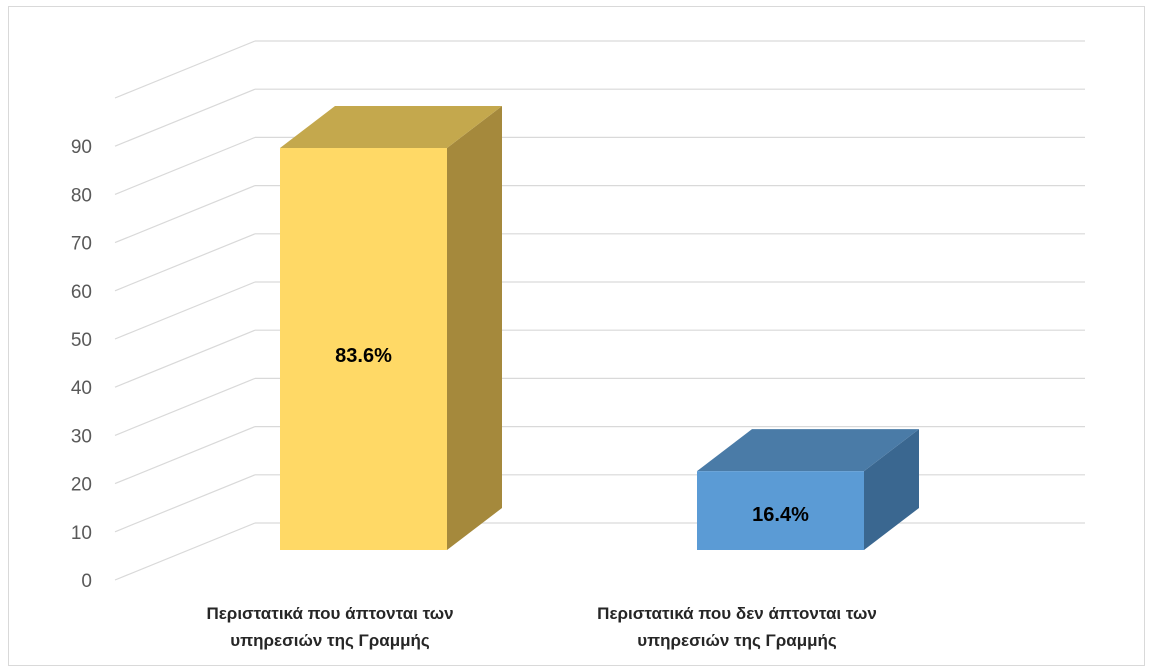 This screenshot has width=1153, height=672. Describe the element at coordinates (81, 195) in the screenshot. I see `y-tick-label: 80` at that location.